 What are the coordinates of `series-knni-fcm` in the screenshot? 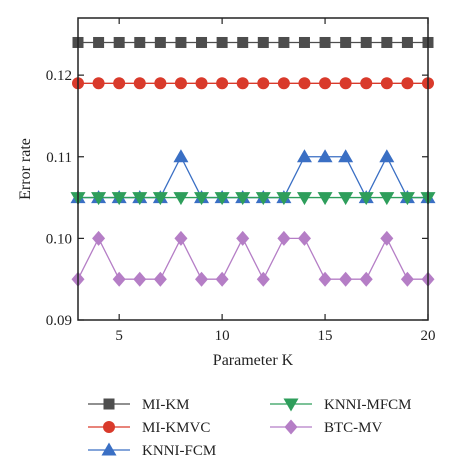 It's located at (253, 176).